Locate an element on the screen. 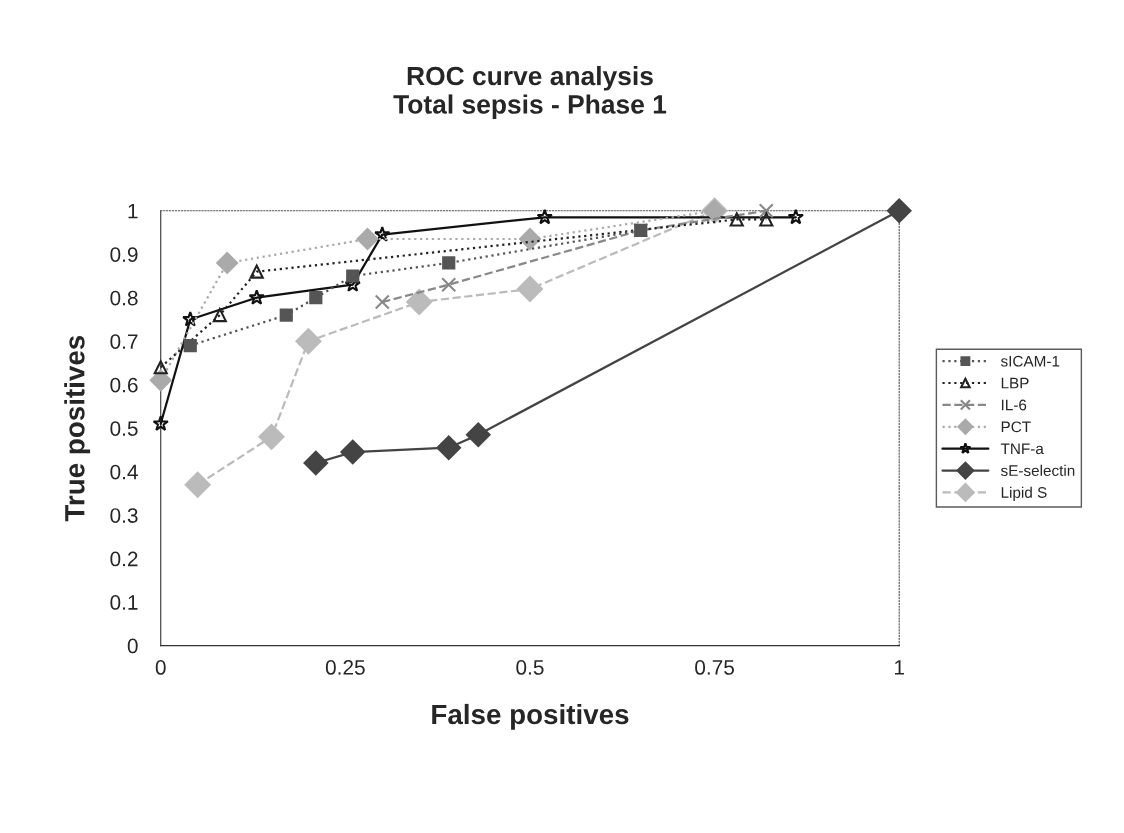  y-tick-label: 0.3 is located at coordinates (124, 515).